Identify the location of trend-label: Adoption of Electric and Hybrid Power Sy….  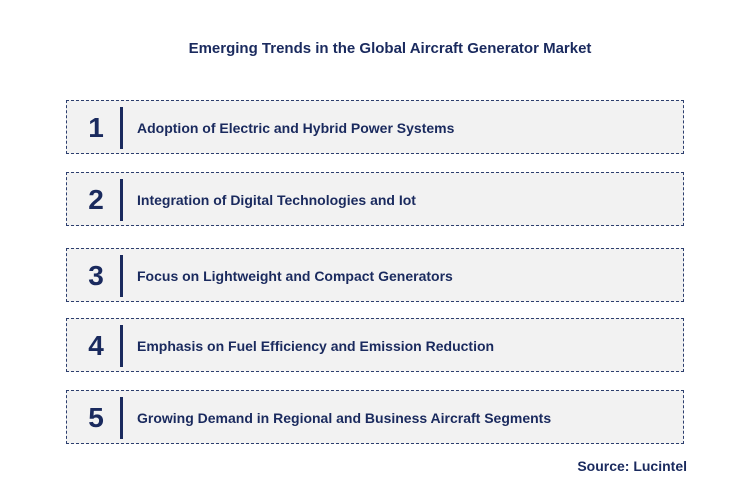
(296, 128).